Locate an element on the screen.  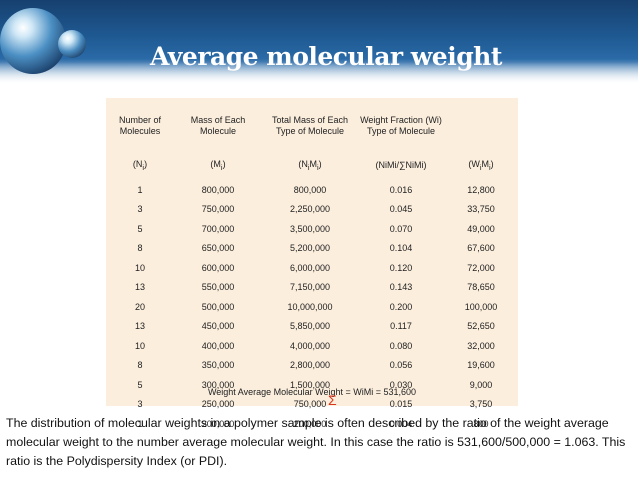
table-cell: 3,500,000 is located at coordinates (310, 228).